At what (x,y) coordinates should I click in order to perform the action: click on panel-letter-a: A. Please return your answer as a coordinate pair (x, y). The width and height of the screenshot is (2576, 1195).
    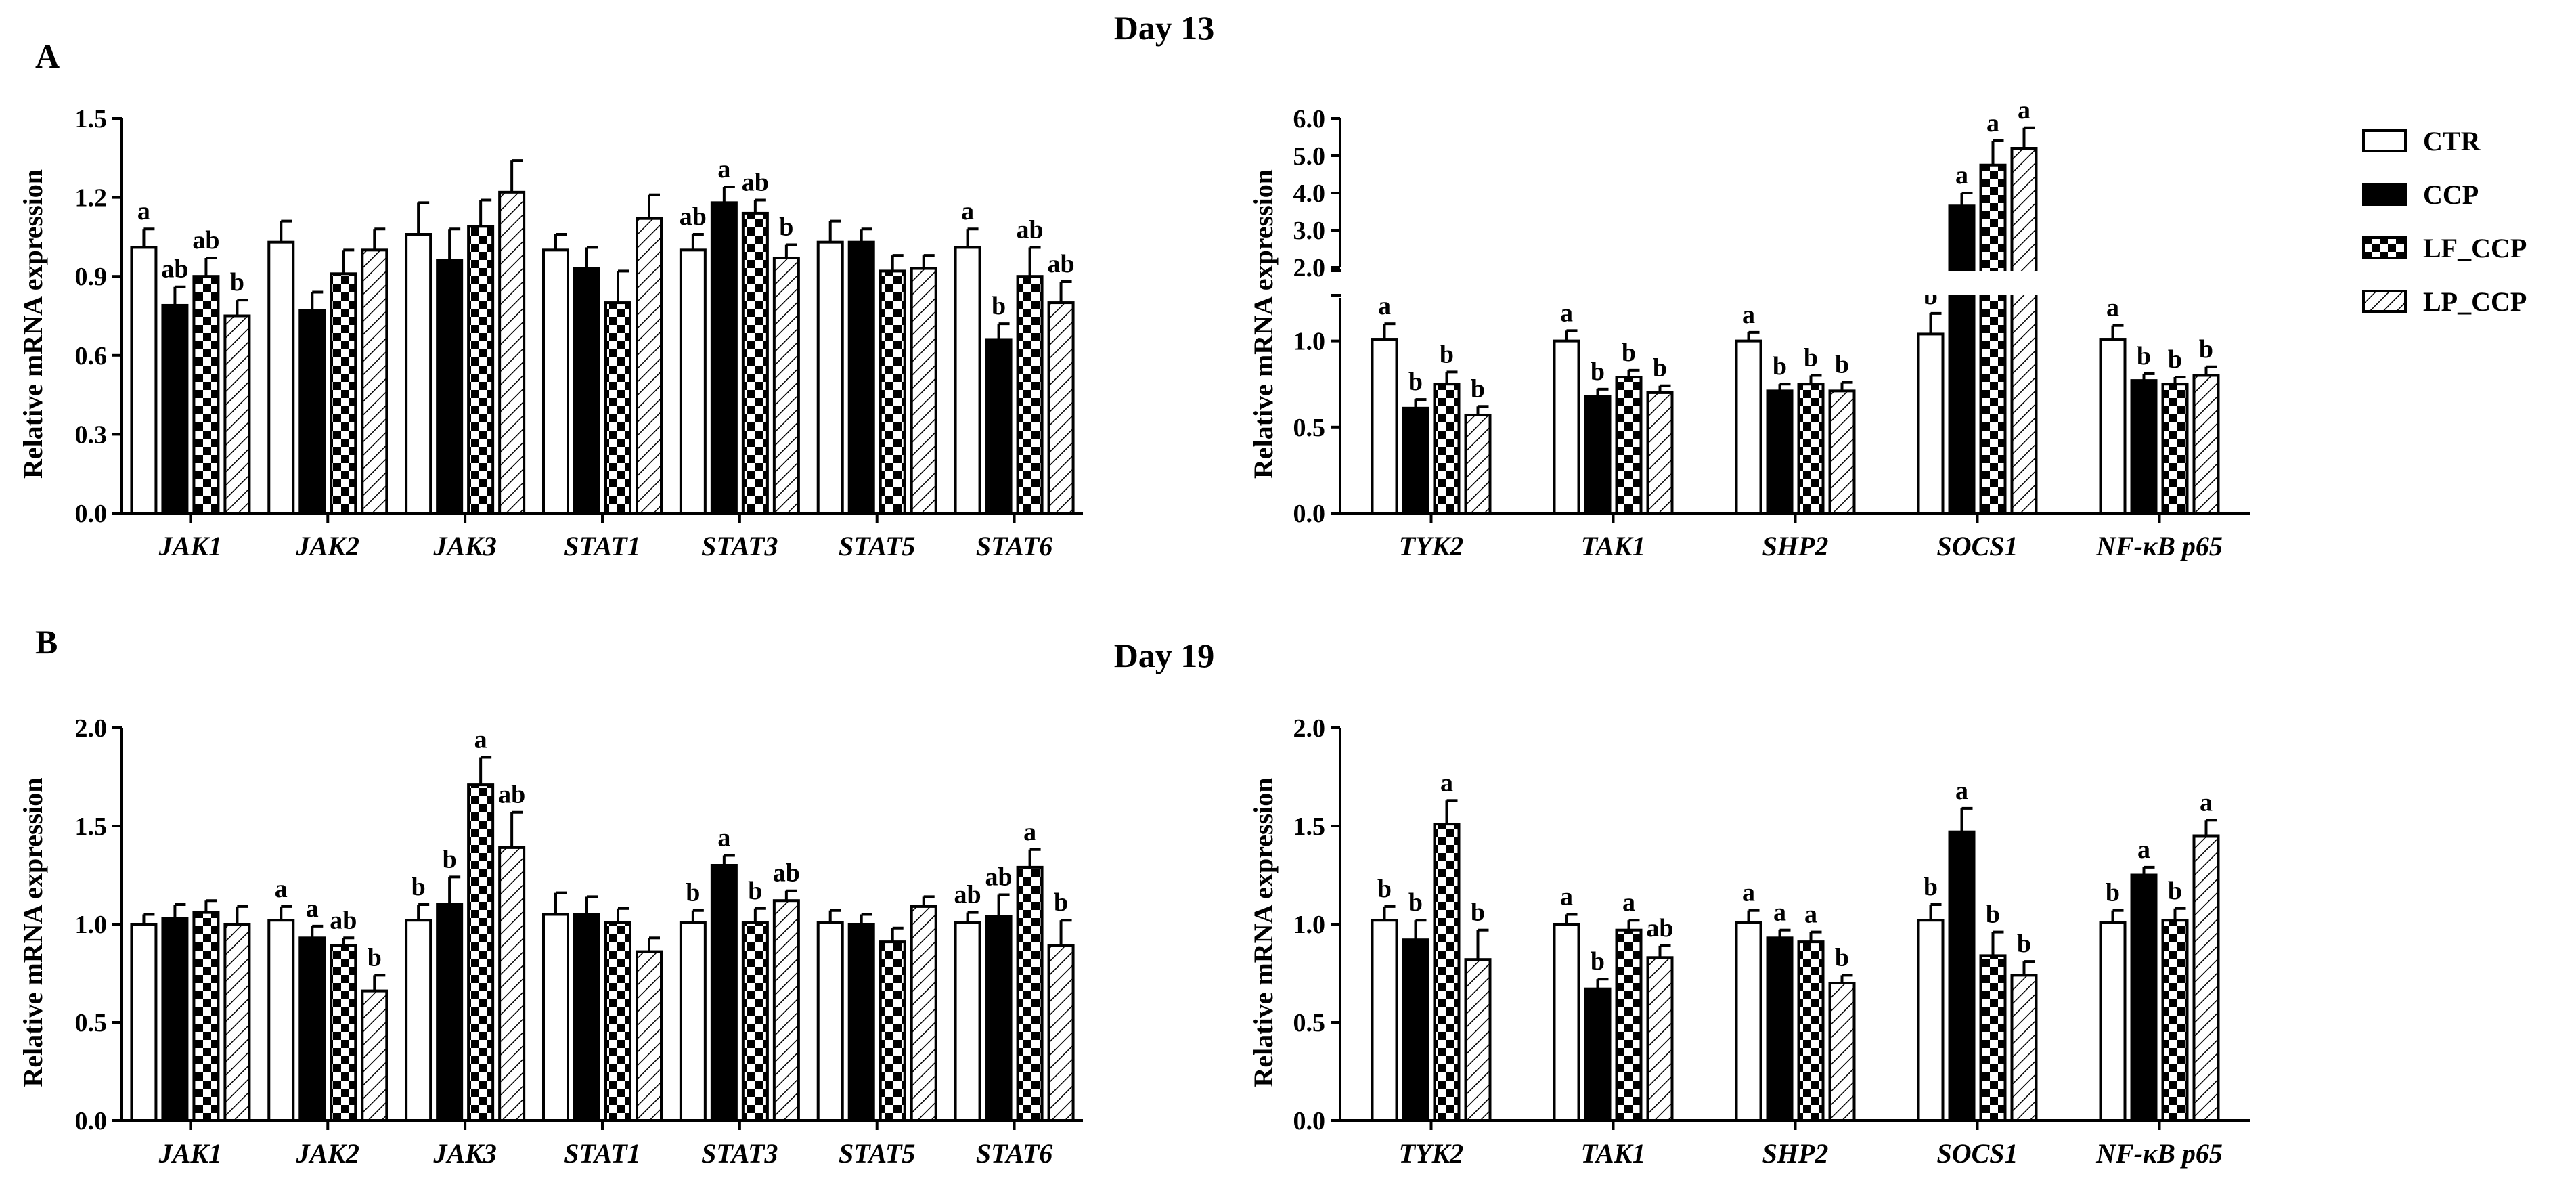
    Looking at the image, I should click on (47, 56).